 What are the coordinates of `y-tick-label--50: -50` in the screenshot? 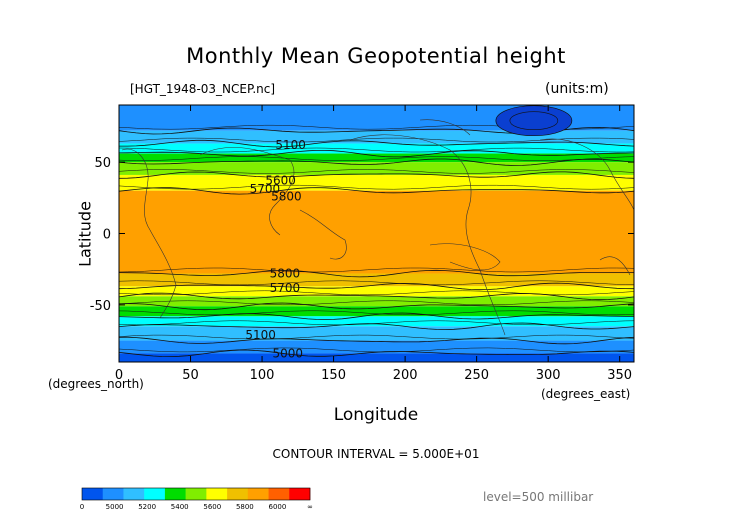 It's located at (100, 306).